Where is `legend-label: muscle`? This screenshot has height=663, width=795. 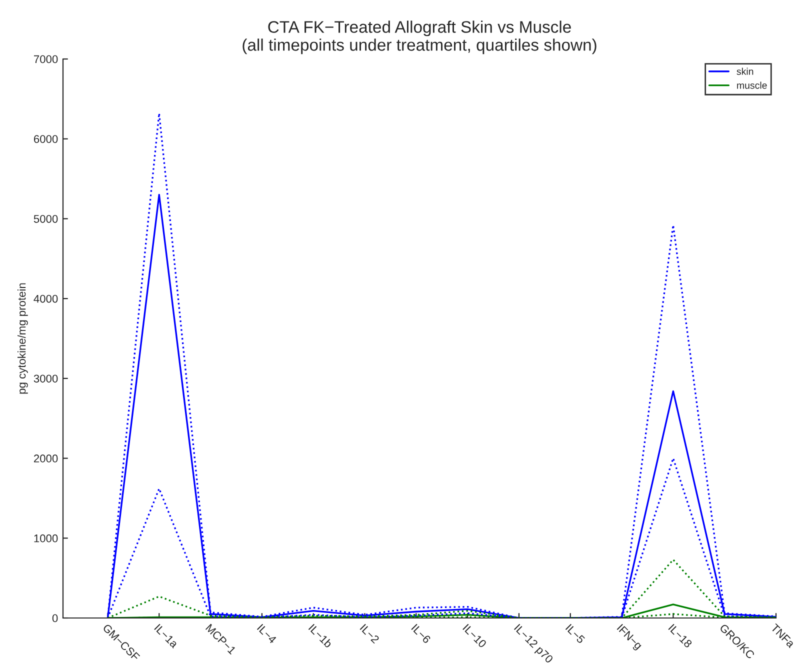 legend-label: muscle is located at coordinates (752, 85).